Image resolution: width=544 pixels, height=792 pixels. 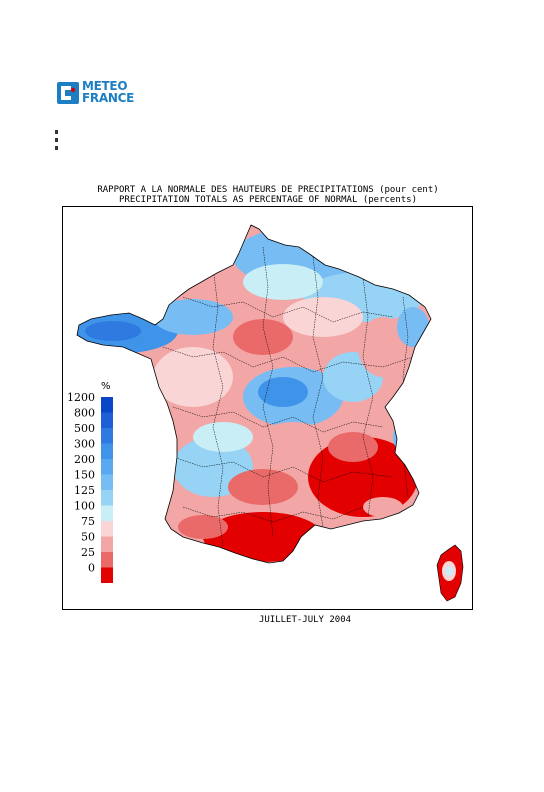 I want to click on logo-line1: METEO, so click(x=105, y=86).